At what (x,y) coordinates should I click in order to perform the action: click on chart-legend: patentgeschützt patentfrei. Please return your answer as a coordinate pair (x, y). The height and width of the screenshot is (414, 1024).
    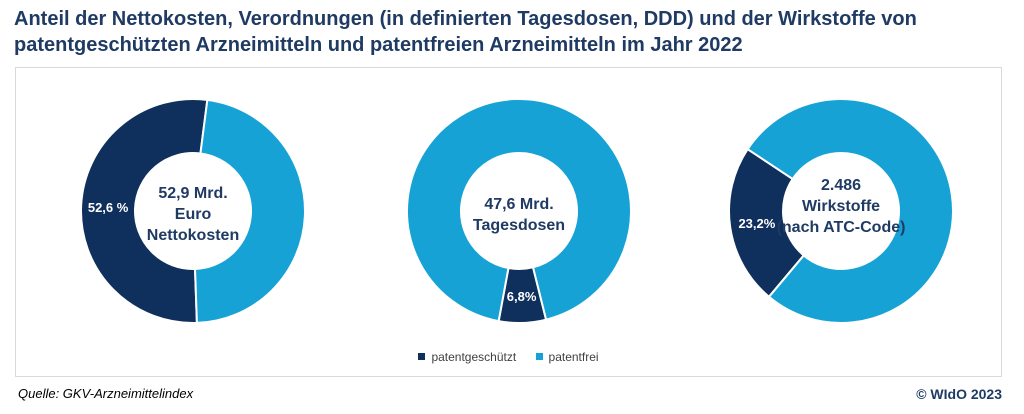
    Looking at the image, I should click on (508, 357).